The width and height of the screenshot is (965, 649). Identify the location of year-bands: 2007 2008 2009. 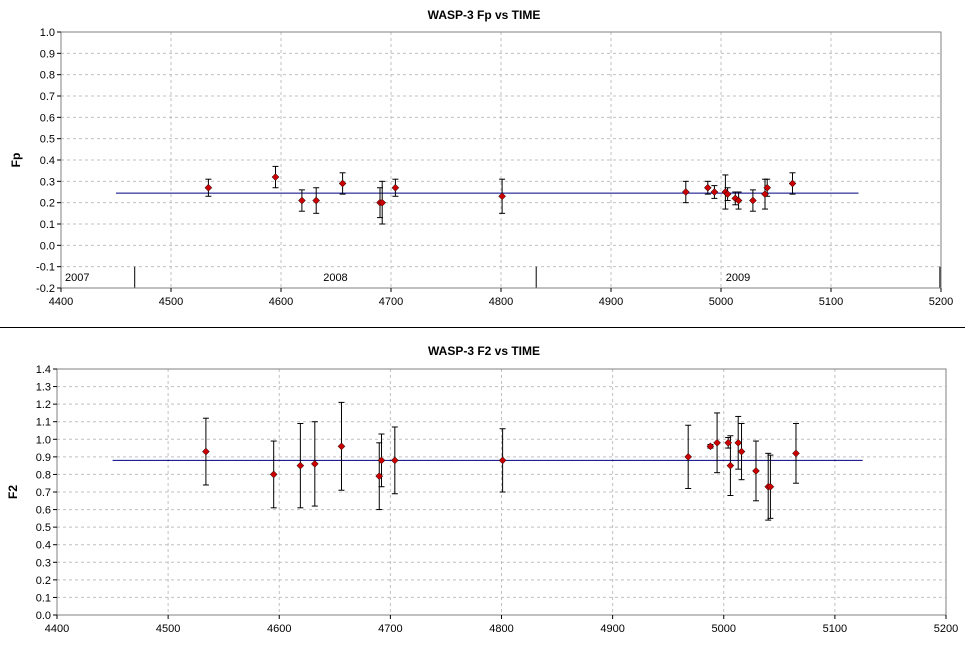
(503, 277).